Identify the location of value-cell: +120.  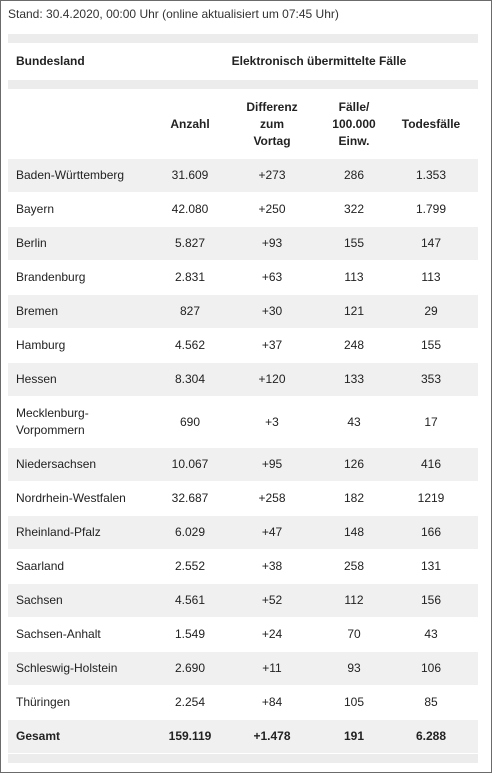
(272, 379).